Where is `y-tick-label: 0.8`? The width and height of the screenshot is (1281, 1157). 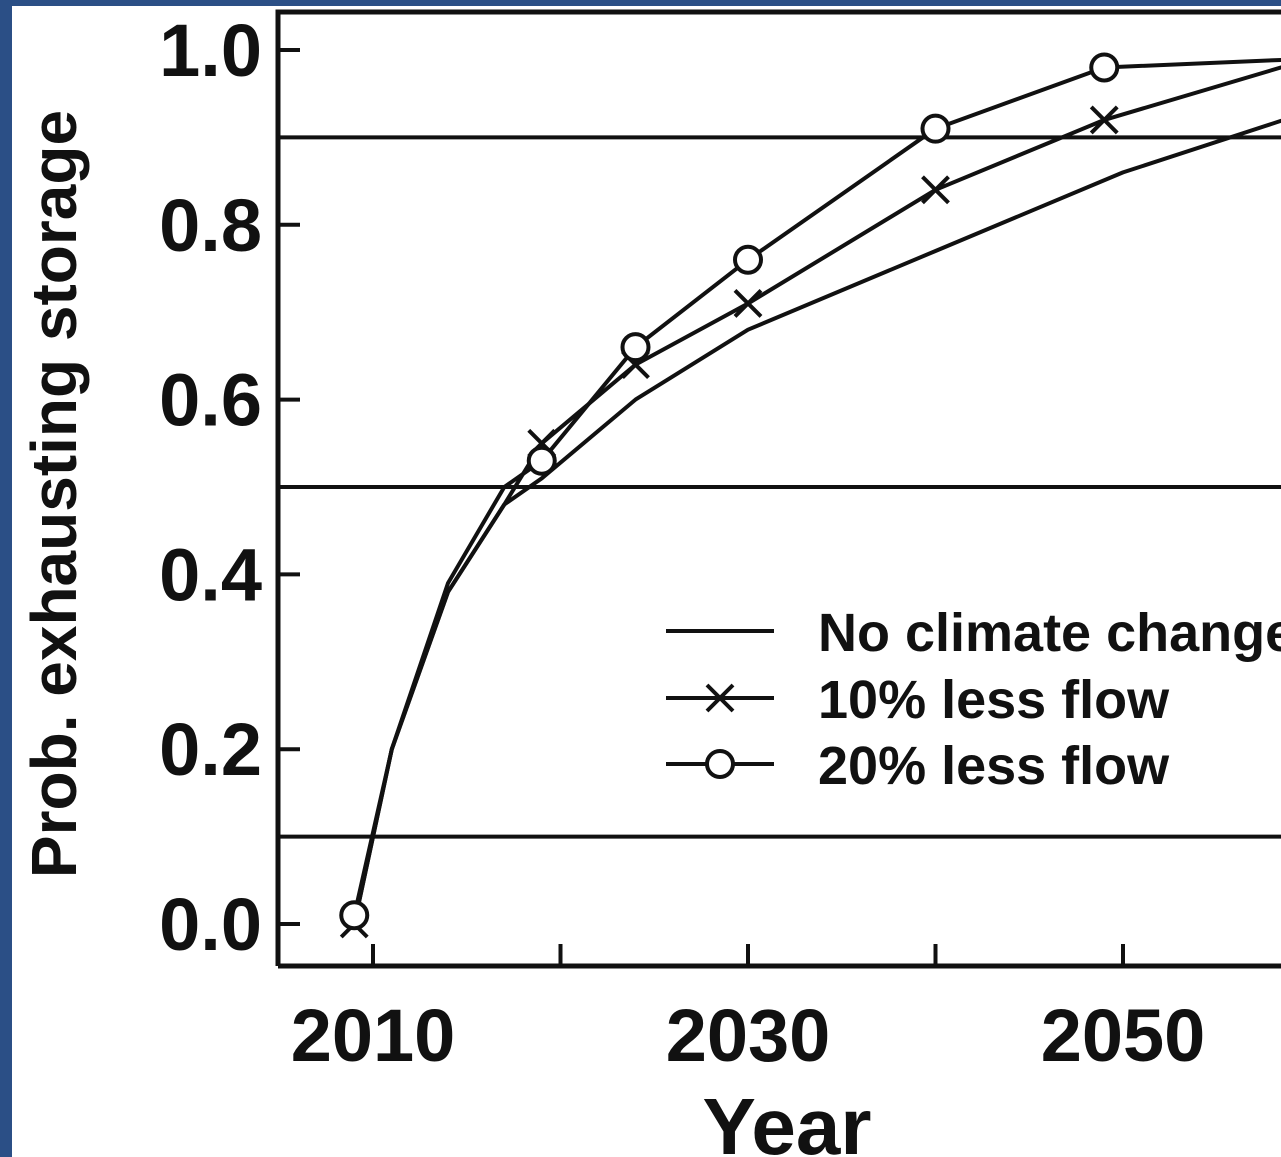 y-tick-label: 0.8 is located at coordinates (210, 225).